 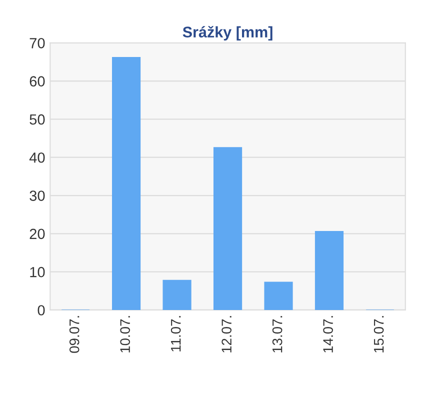 I want to click on y-tick-label: 60, so click(x=37, y=81).